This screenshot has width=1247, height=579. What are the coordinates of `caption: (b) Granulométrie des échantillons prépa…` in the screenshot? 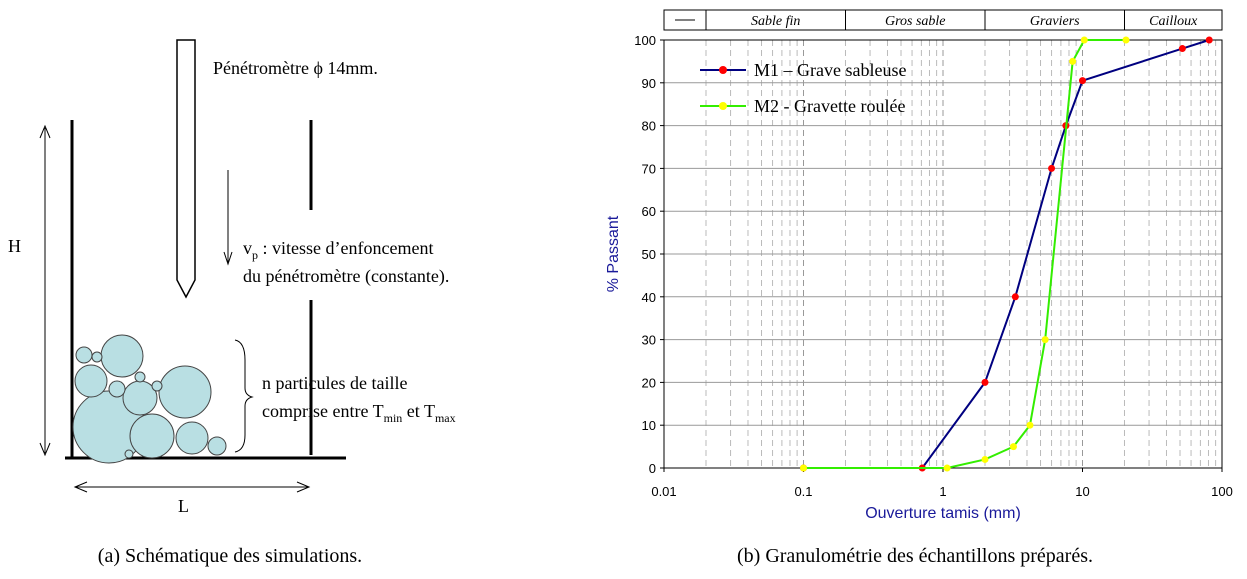 It's located at (915, 556).